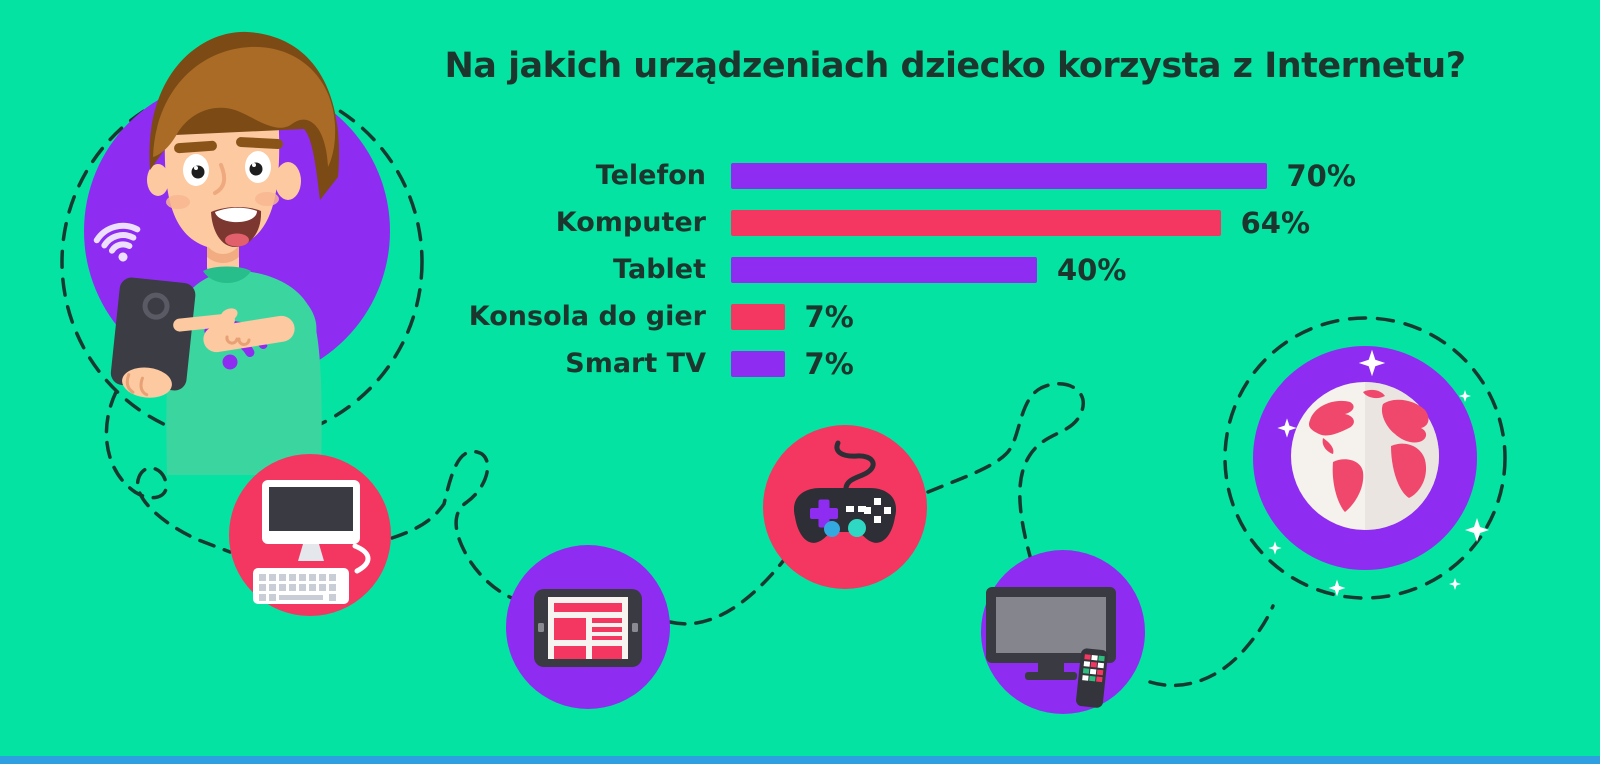 Image resolution: width=1600 pixels, height=764 pixels. I want to click on bar-row-tablet: Tablet 40%, so click(800, 269).